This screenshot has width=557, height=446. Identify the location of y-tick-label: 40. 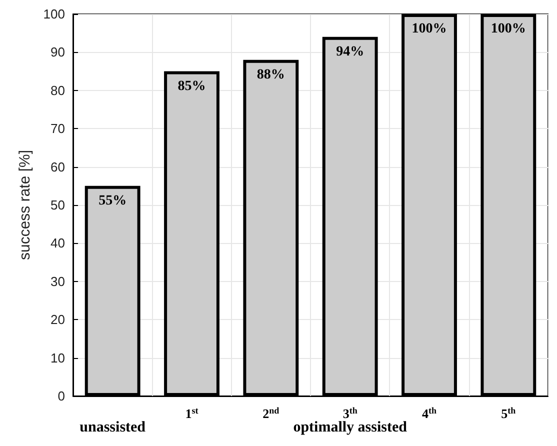
(57, 243).